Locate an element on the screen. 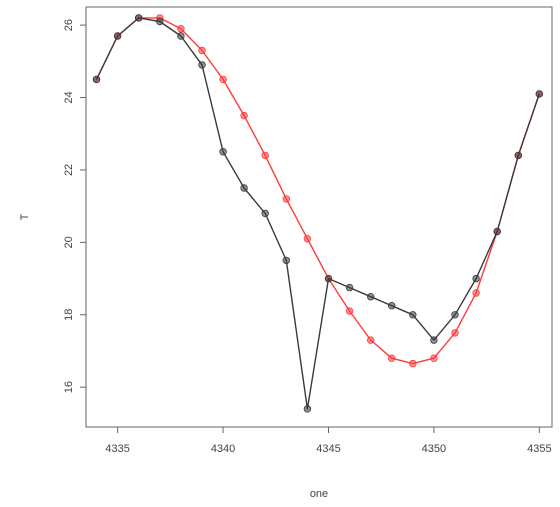 This screenshot has height=507, width=560. x-tick-label: 4345 is located at coordinates (328, 449).